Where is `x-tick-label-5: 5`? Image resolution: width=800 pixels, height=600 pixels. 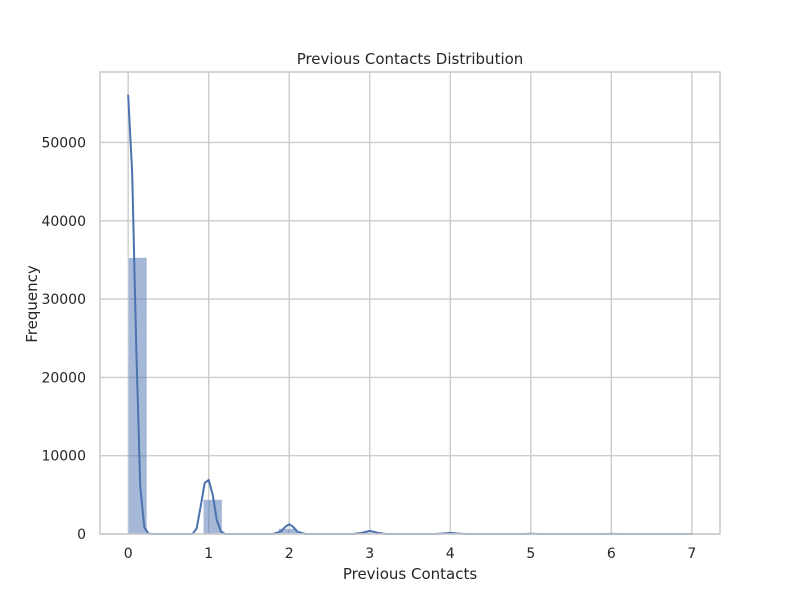 x-tick-label-5: 5 is located at coordinates (530, 554).